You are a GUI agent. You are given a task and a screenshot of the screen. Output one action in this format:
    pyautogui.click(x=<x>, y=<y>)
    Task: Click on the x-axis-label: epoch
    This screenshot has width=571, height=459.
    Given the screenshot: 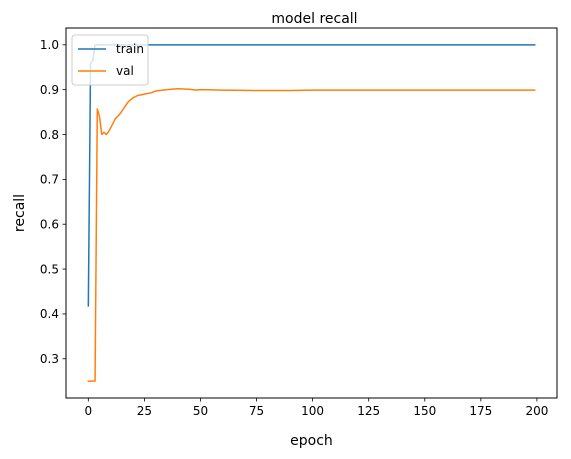 What is the action you would take?
    pyautogui.click(x=311, y=441)
    